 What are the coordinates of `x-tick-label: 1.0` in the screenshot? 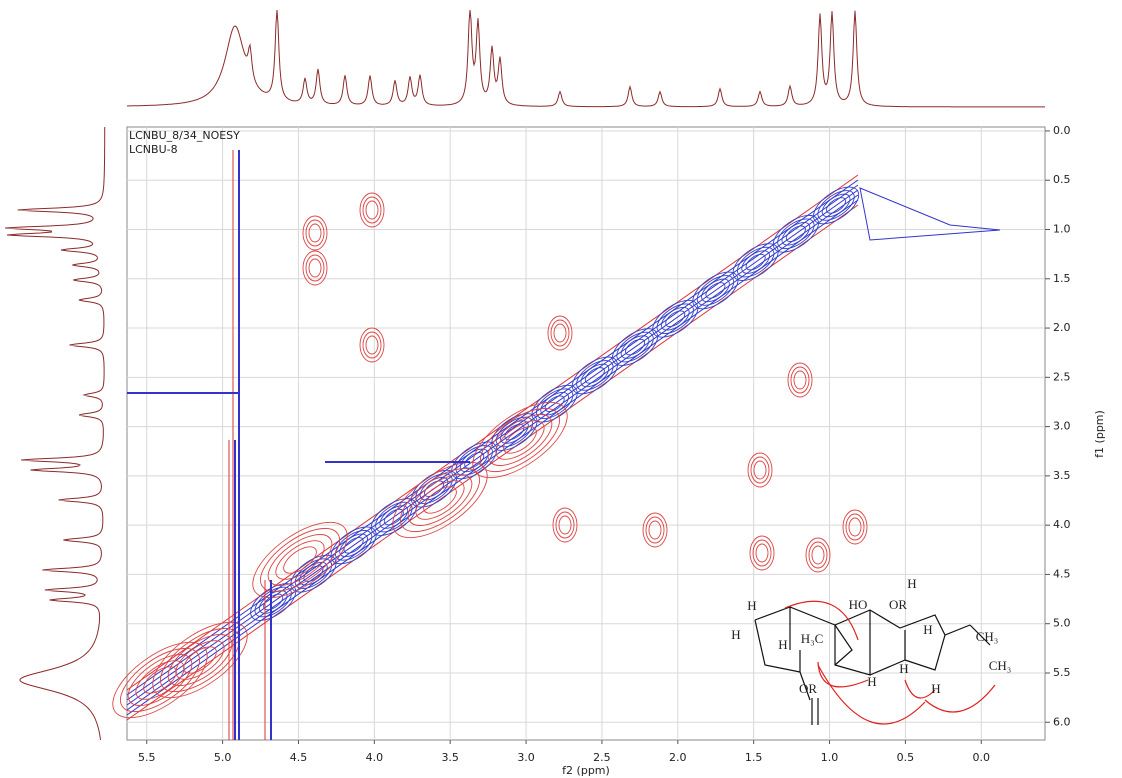 It's located at (830, 757).